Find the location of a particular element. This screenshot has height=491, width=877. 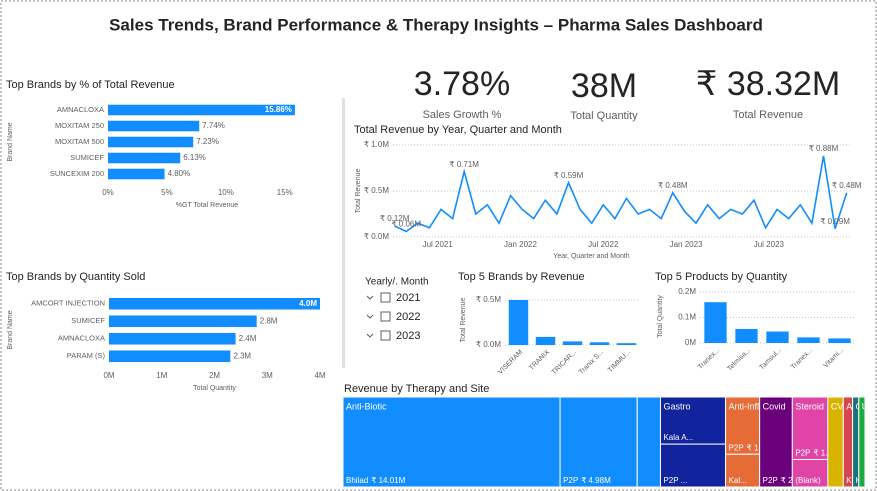

category-label: AMCORT INJECTION is located at coordinates (68, 303).